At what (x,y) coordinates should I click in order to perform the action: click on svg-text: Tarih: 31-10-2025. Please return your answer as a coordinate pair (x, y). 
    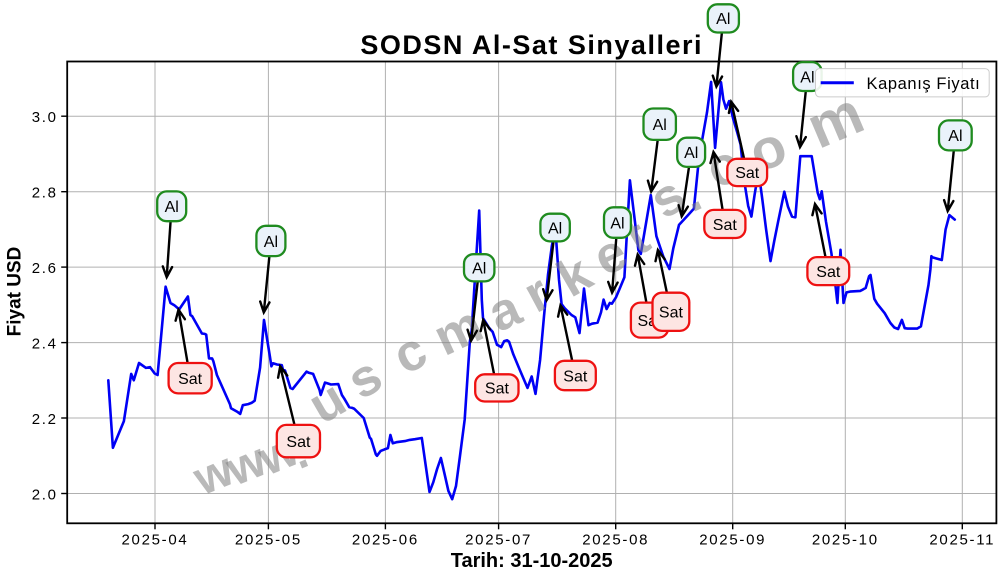
    Looking at the image, I should click on (532, 561).